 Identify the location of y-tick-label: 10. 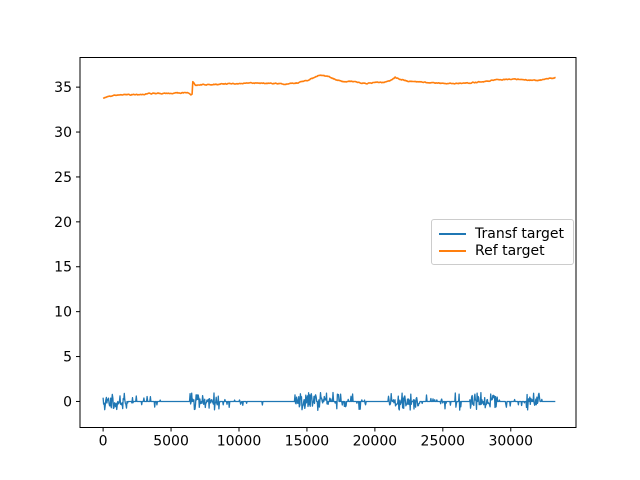
(63, 313).